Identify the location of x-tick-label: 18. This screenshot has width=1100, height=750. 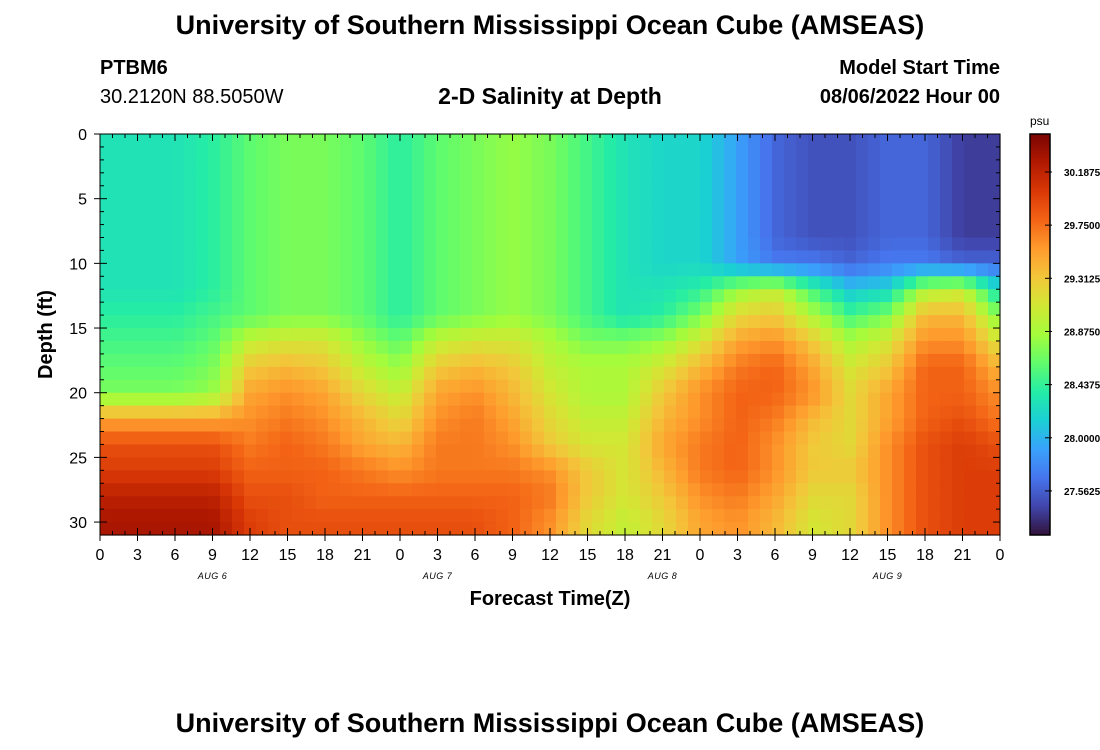
(625, 555).